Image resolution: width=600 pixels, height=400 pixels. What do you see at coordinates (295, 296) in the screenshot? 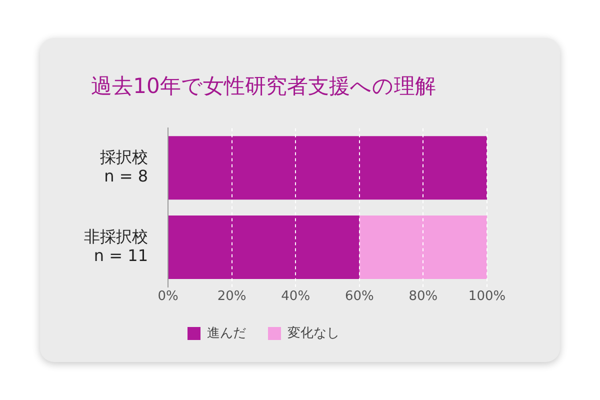
I see `x-tick-label: 40%` at bounding box center [295, 296].